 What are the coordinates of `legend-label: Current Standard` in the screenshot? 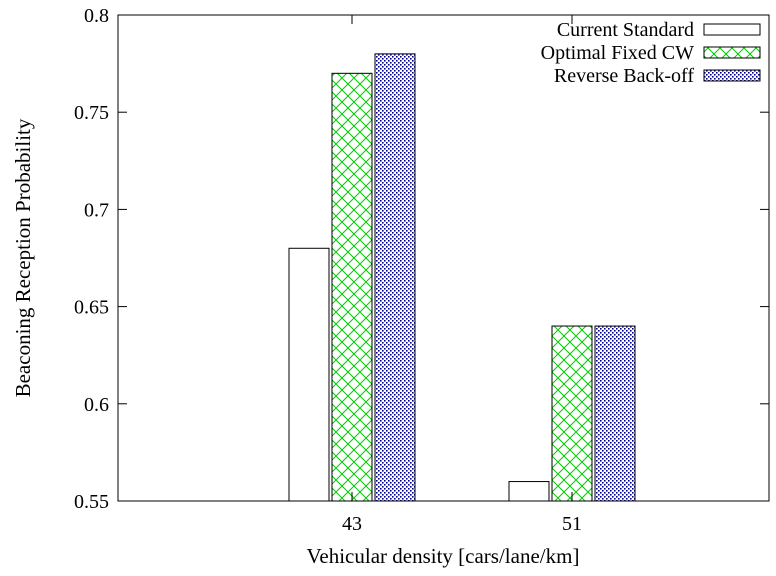 It's located at (625, 30).